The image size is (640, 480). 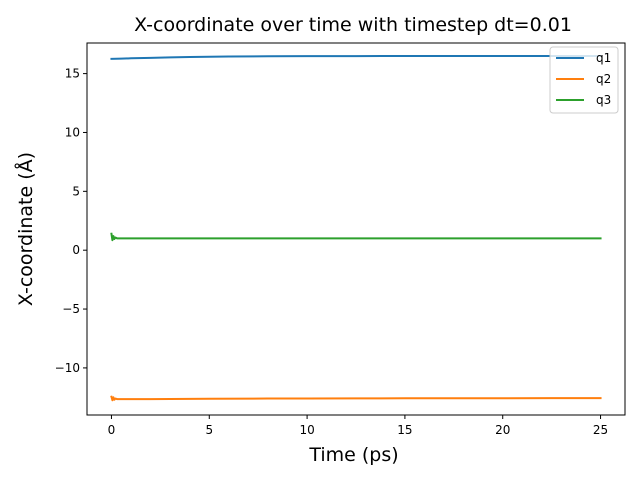 What do you see at coordinates (25, 229) in the screenshot?
I see `y-axis-label: X-coordinate (Å)` at bounding box center [25, 229].